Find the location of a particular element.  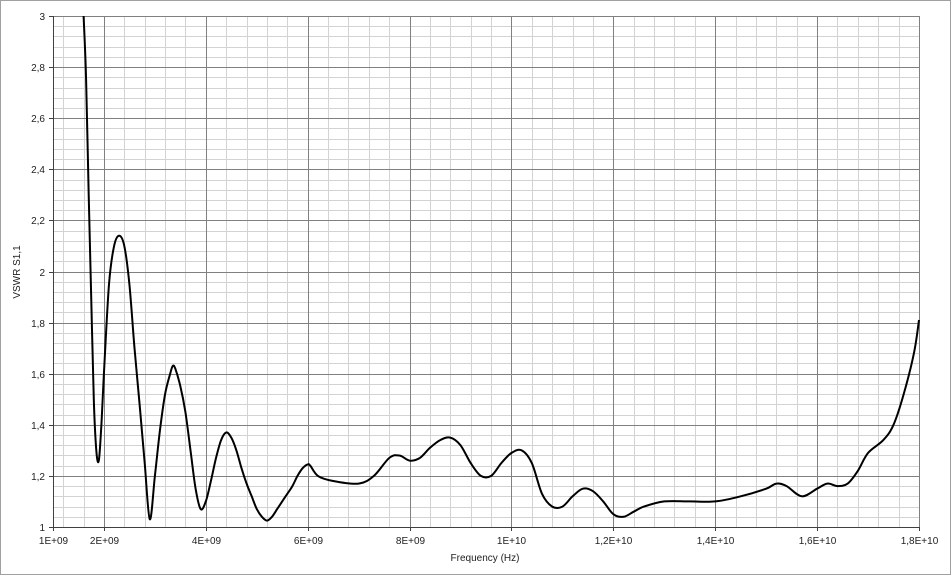

x-tick-label: 1E+09 is located at coordinates (54, 541).